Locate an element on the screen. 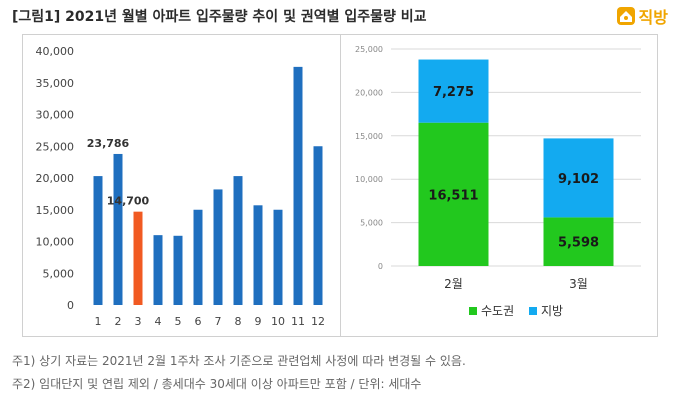 The width and height of the screenshot is (680, 401). x-tick-label: 5 is located at coordinates (178, 321).